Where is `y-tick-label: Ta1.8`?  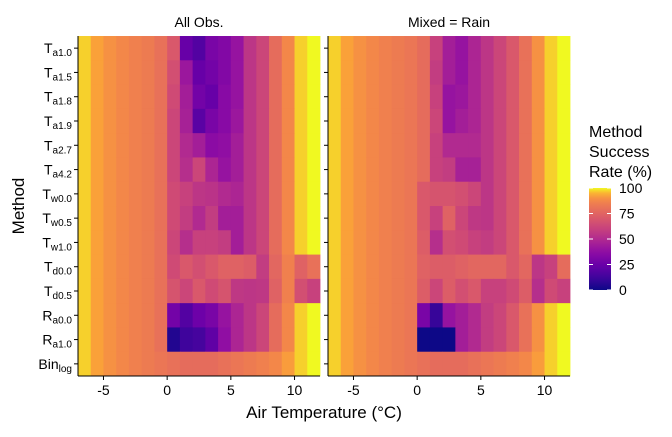
y-tick-label: Ta1.8 is located at coordinates (58, 98).